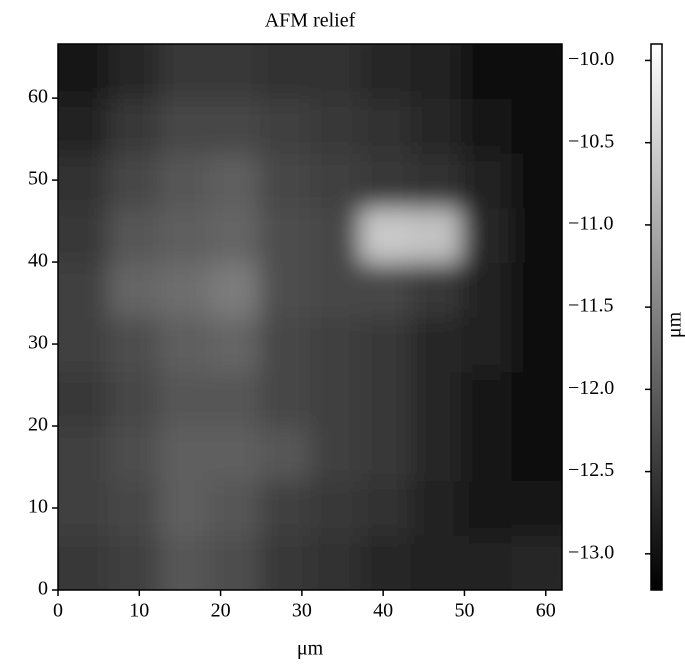  Describe the element at coordinates (591, 223) in the screenshot. I see `colorbar-tick-label: −11.0` at that location.